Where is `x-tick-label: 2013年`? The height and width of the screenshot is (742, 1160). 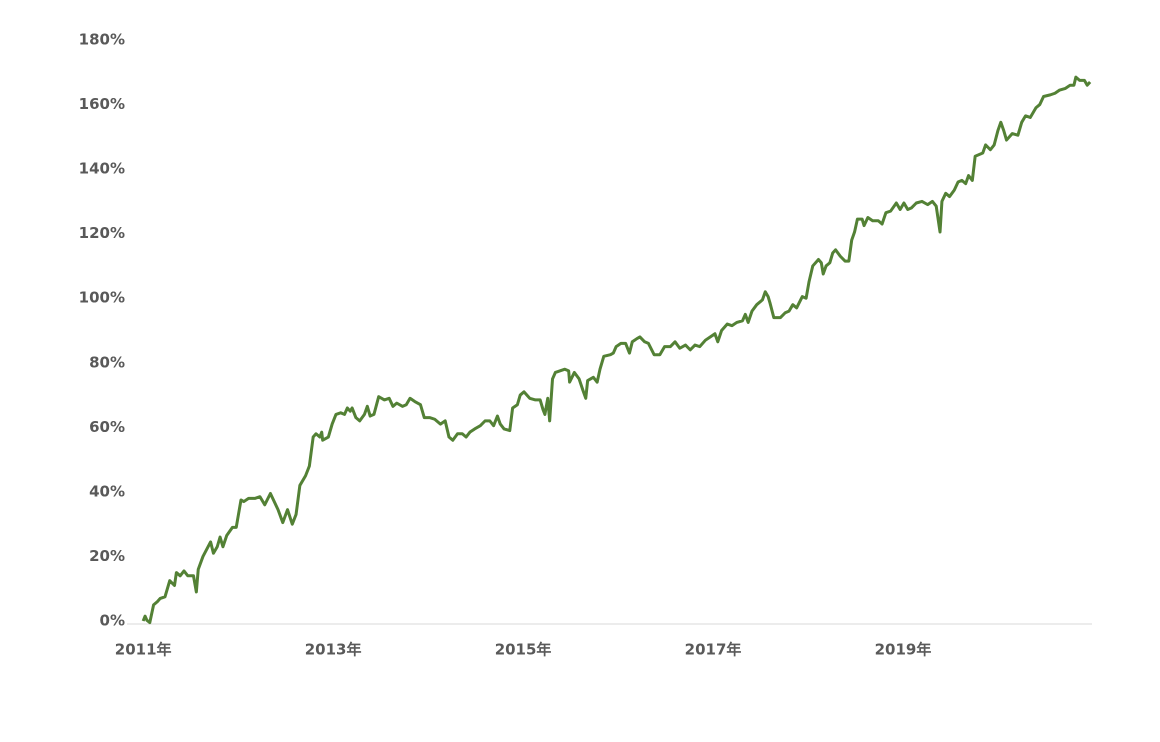
x-tick-label: 2013年 is located at coordinates (333, 650).